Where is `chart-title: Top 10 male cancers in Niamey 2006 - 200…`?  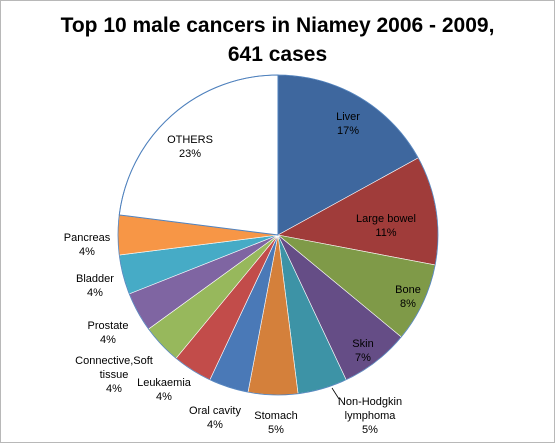 chart-title: Top 10 male cancers in Niamey 2006 - 200… is located at coordinates (277, 40).